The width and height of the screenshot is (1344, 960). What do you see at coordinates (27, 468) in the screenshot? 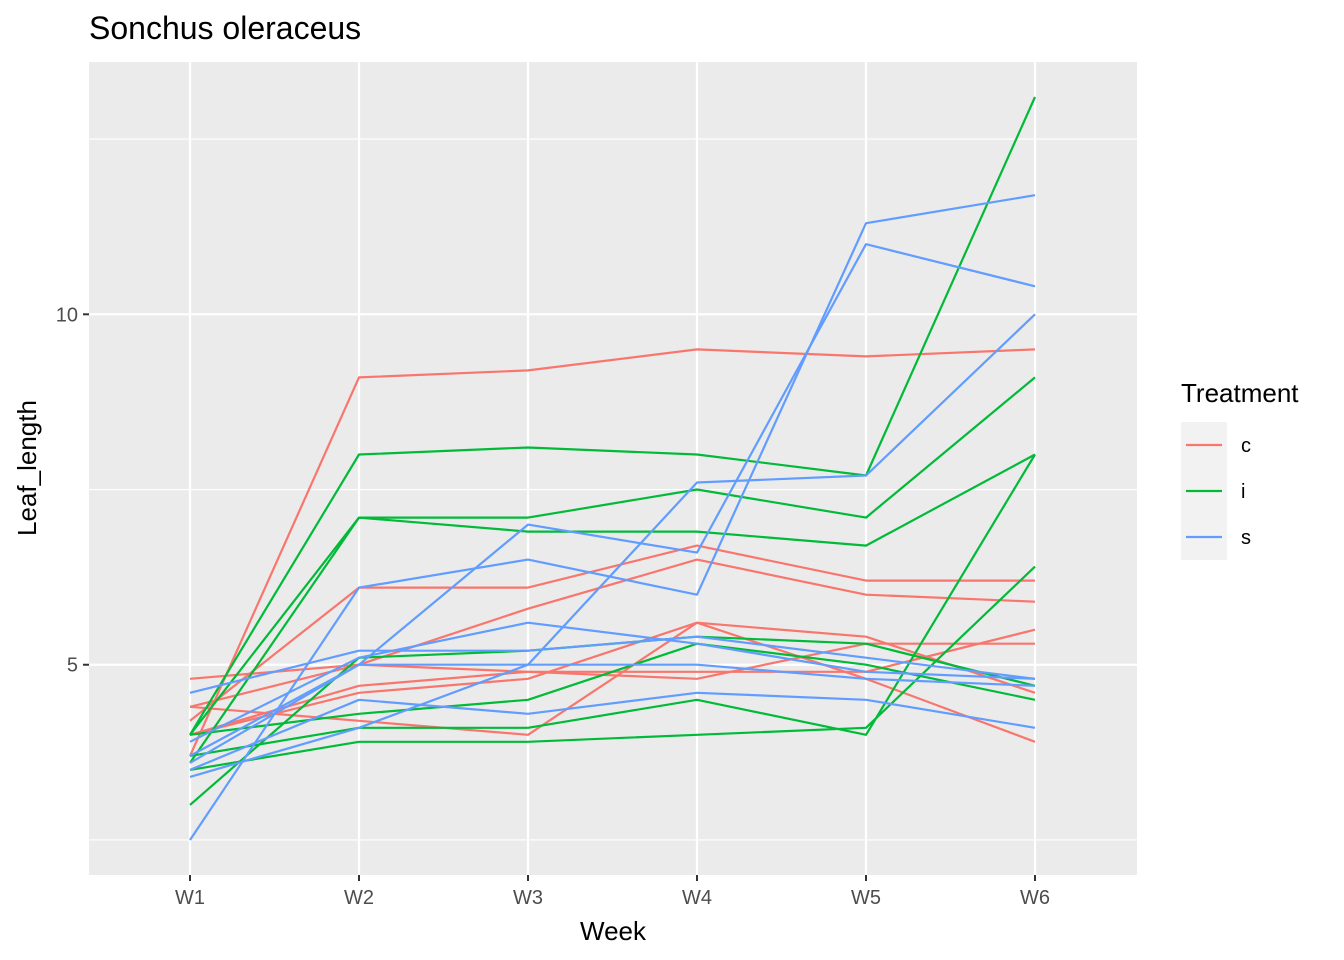
I see `y-axis-title: Leaf_length` at bounding box center [27, 468].